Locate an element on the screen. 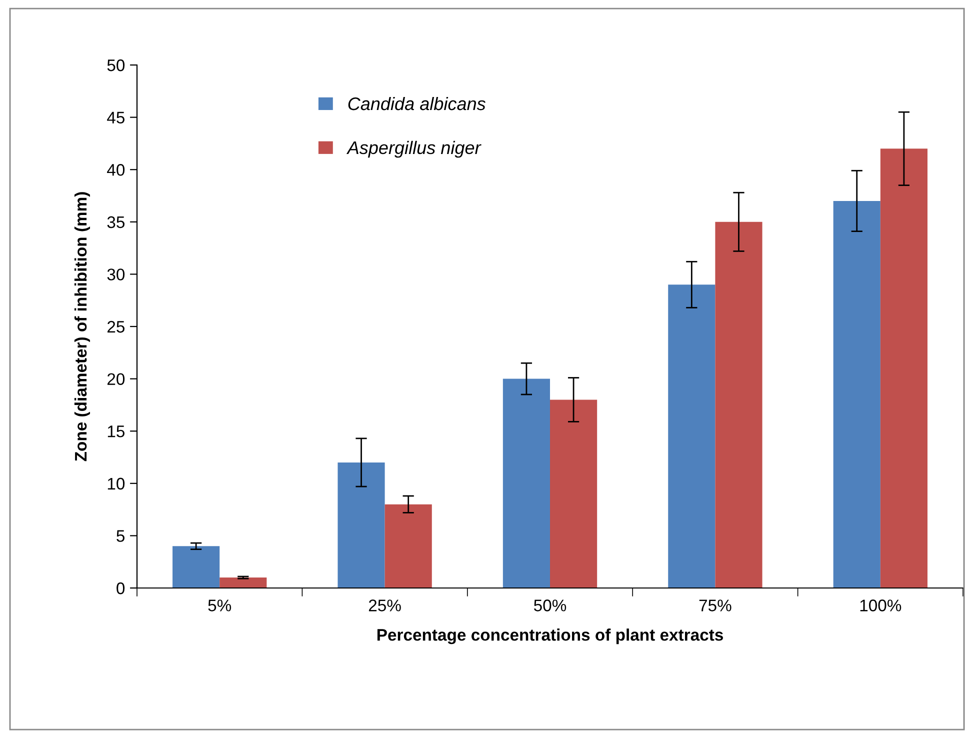 This screenshot has height=731, width=965. y-tick-label: 0 is located at coordinates (120, 588).